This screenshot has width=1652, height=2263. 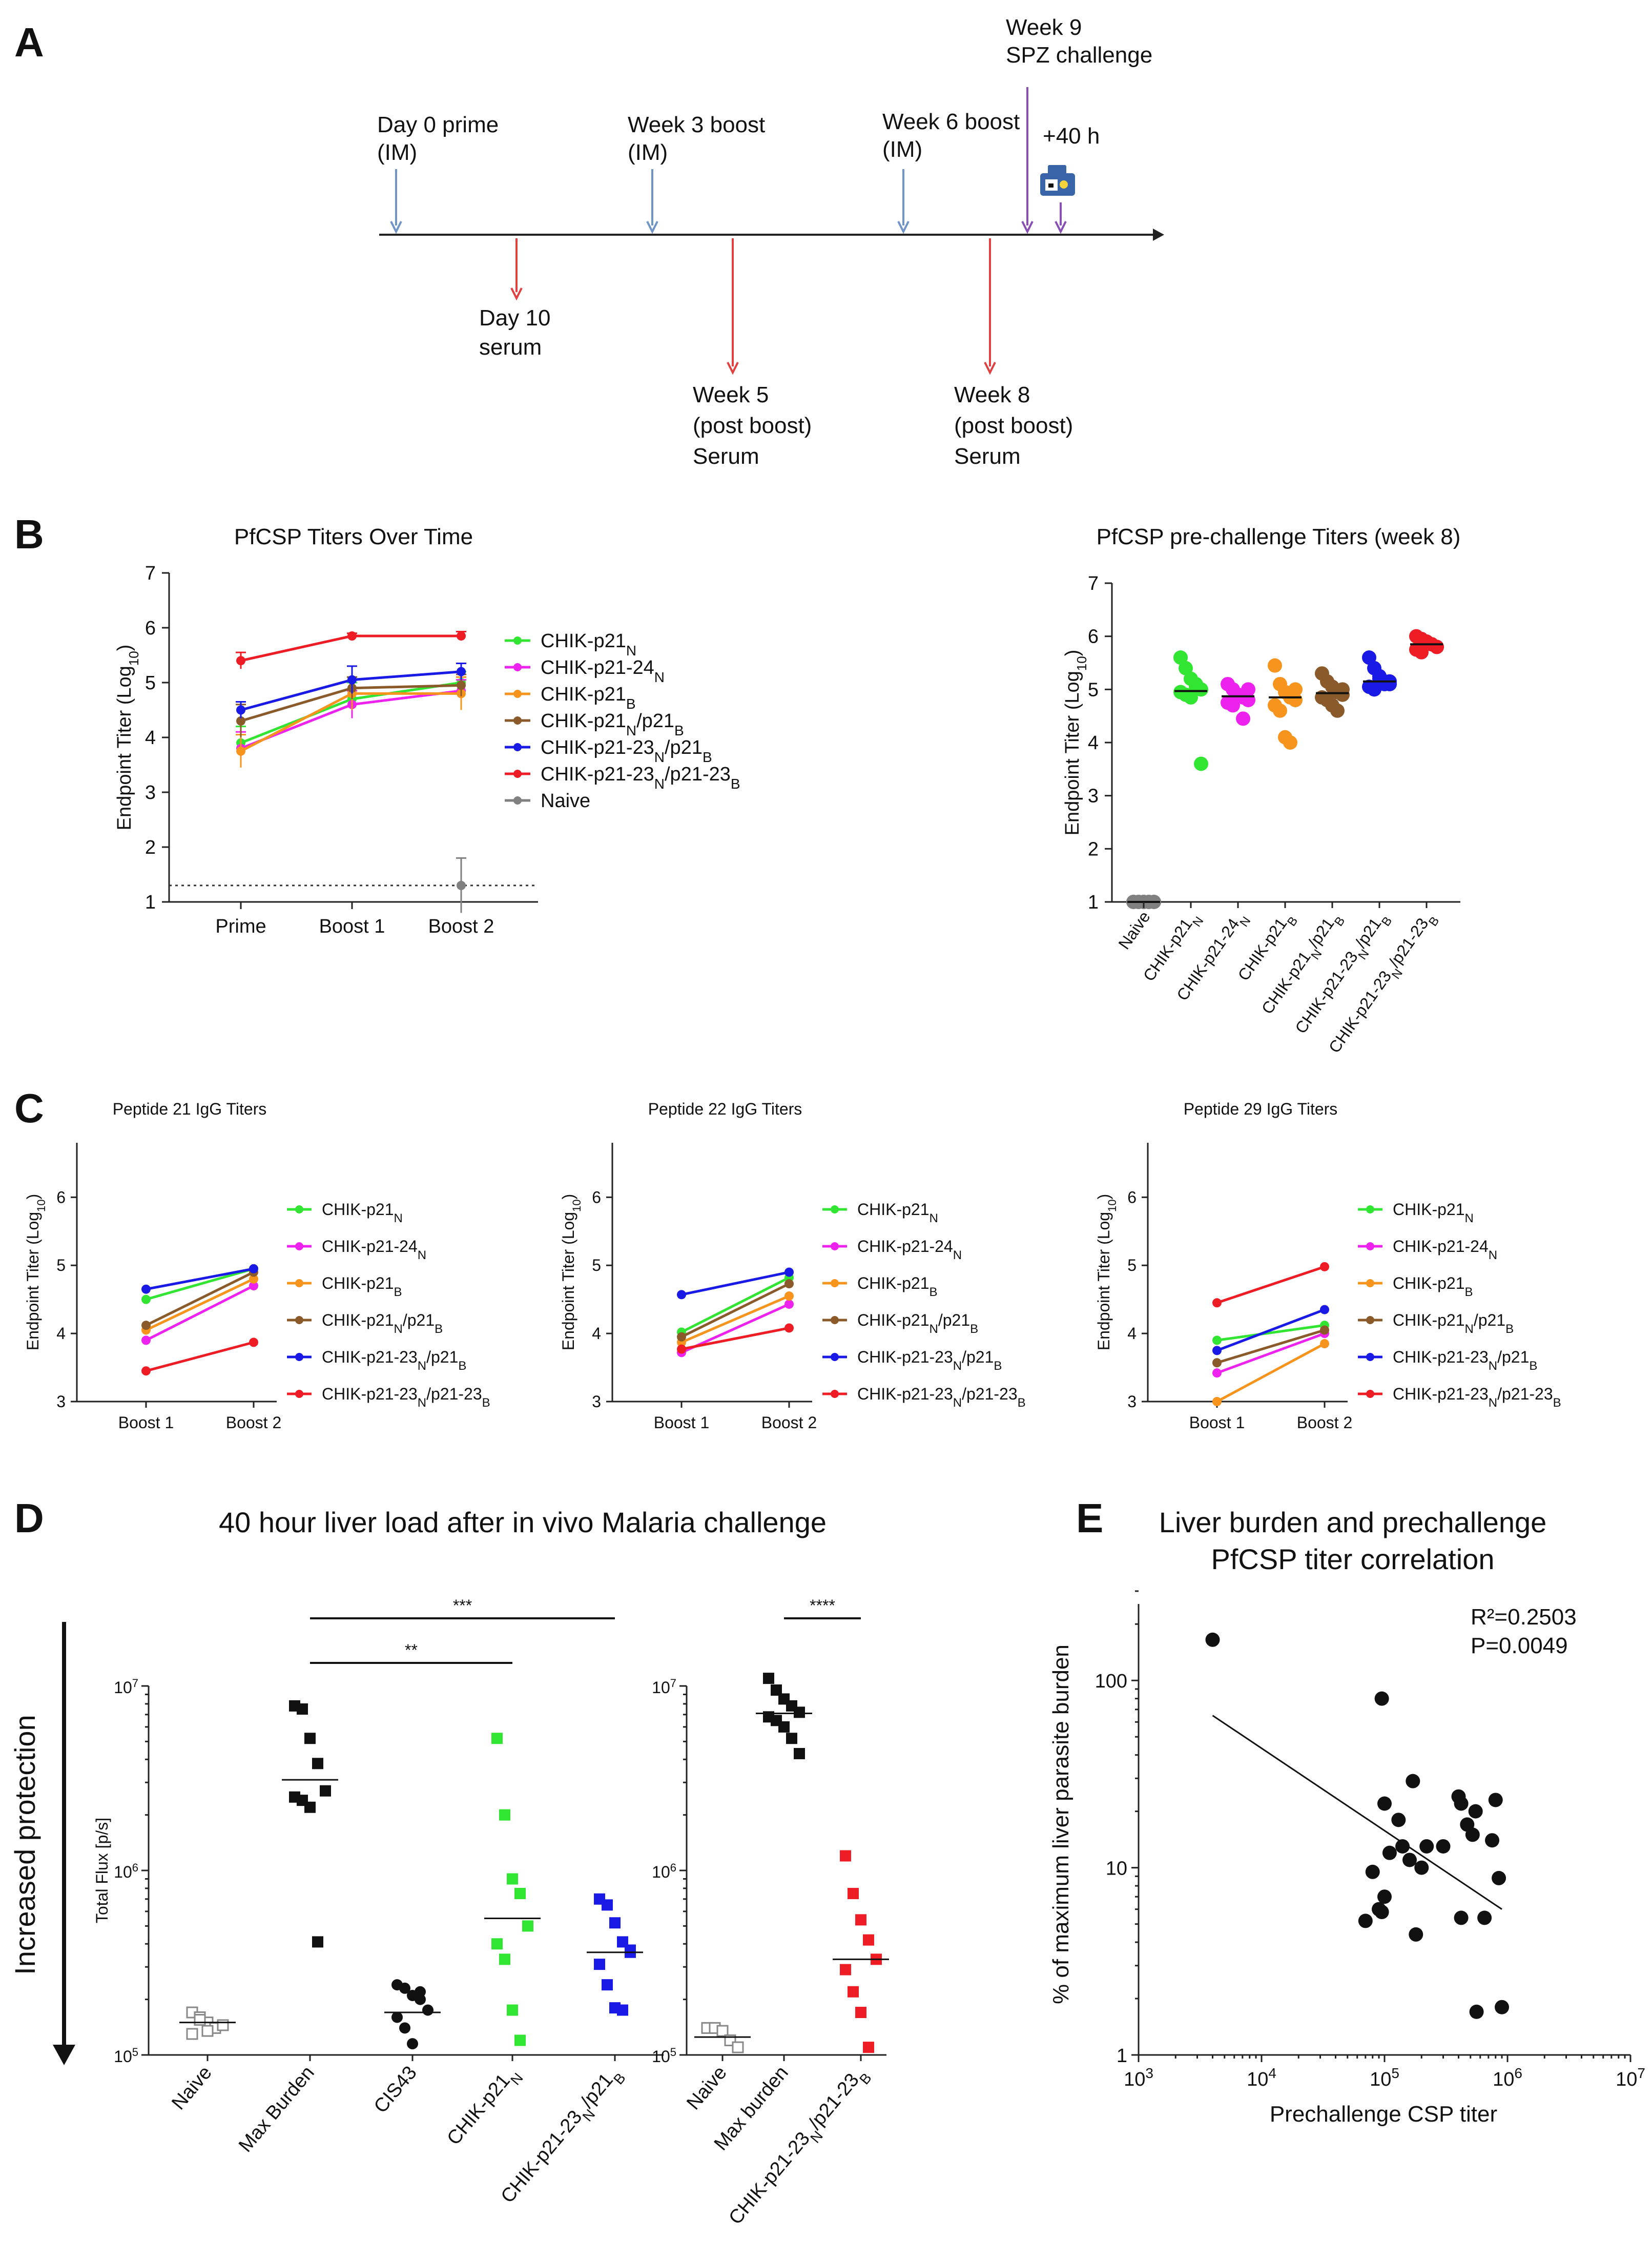 What do you see at coordinates (1261, 2078) in the screenshot?
I see `x-tick-label: 10⁴` at bounding box center [1261, 2078].